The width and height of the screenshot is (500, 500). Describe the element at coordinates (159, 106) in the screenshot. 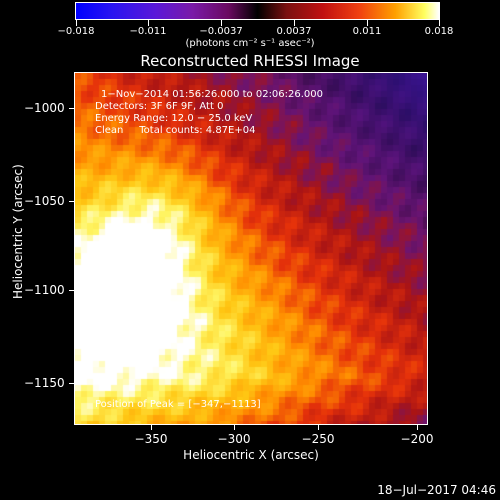

I see `detectors-text: Detectors: 3F 6F 9F, Att 0` at that location.